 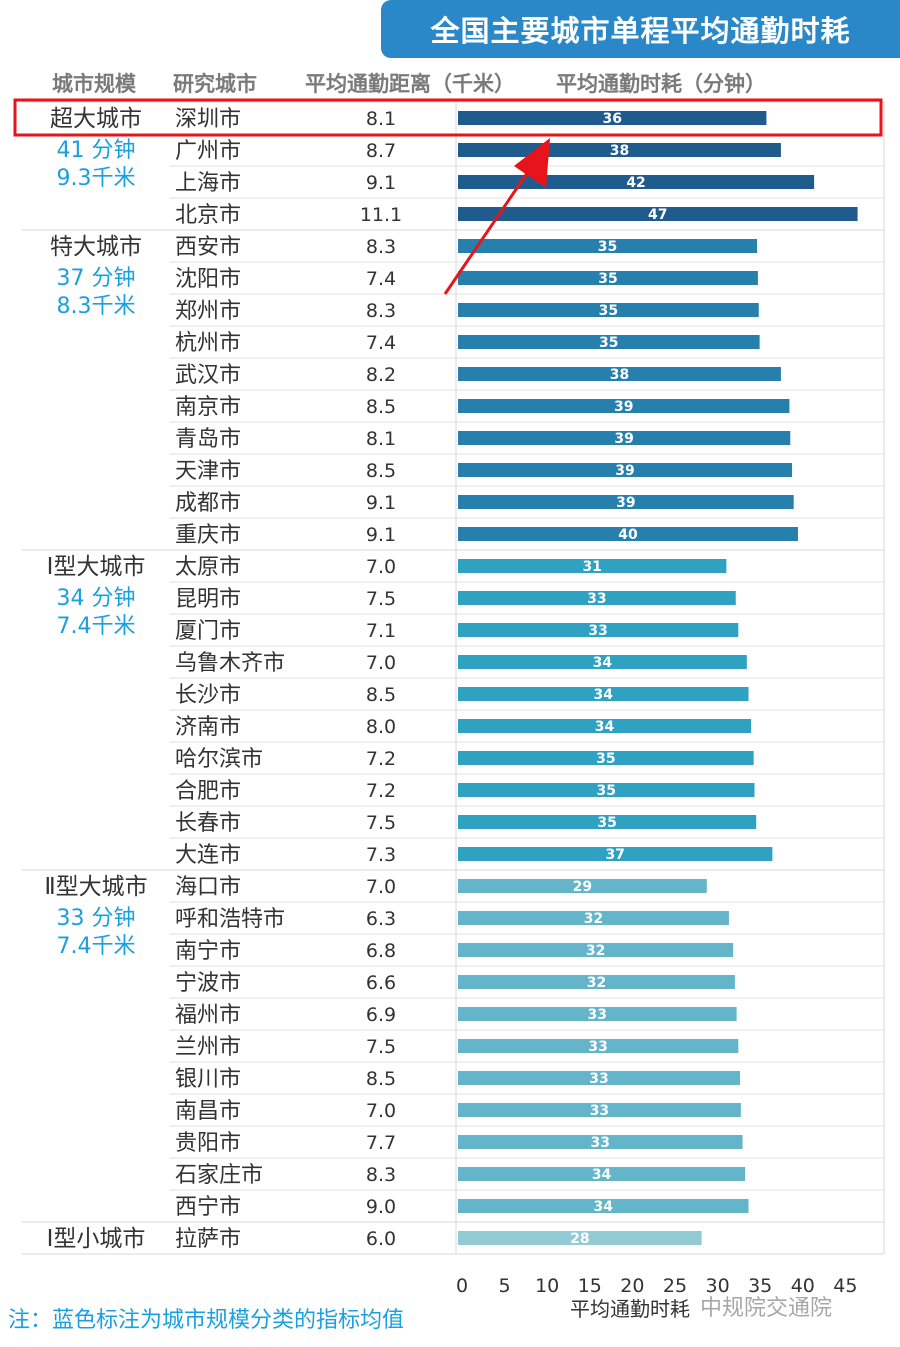 I want to click on header-city-scale: 城市规模, so click(x=94, y=84).